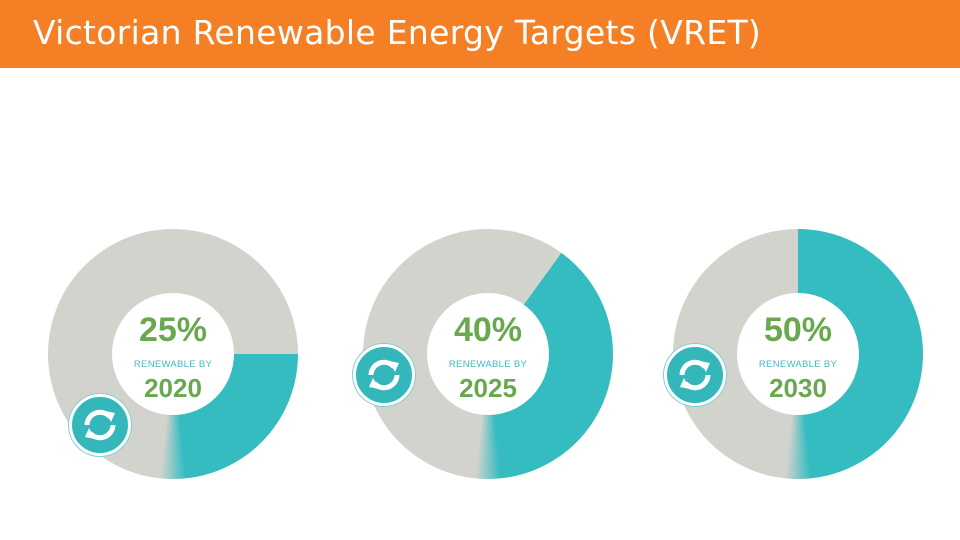  Describe the element at coordinates (173, 354) in the screenshot. I see `donut-center: 25% RENEWABLE BY 2020` at that location.